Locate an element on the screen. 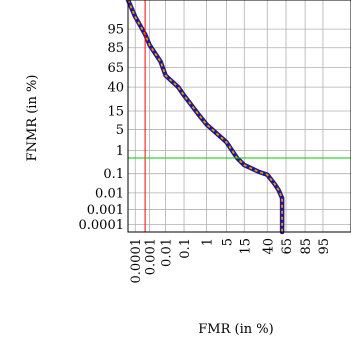 The width and height of the screenshot is (351, 347). y-tick-label: 1 is located at coordinates (120, 151).